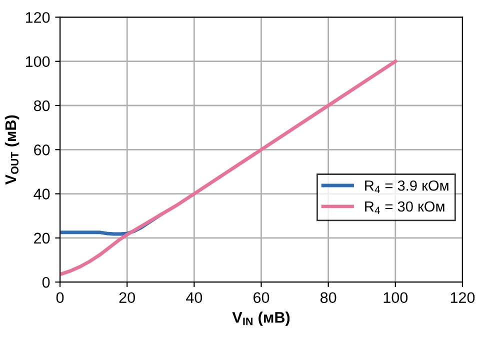  I want to click on y-axis-title: V$_{OUT}$ (мВ), so click(12, 150).